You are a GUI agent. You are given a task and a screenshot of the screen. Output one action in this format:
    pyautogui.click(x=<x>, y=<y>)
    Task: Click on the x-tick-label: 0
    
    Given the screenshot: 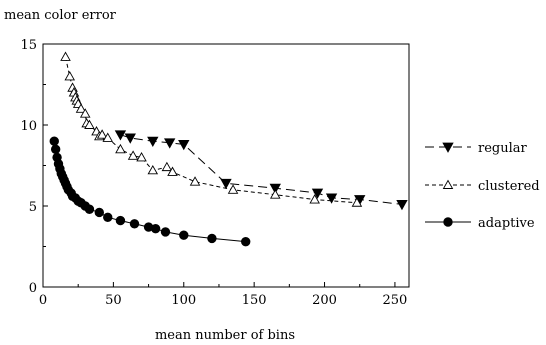 What is the action you would take?
    pyautogui.click(x=43, y=300)
    